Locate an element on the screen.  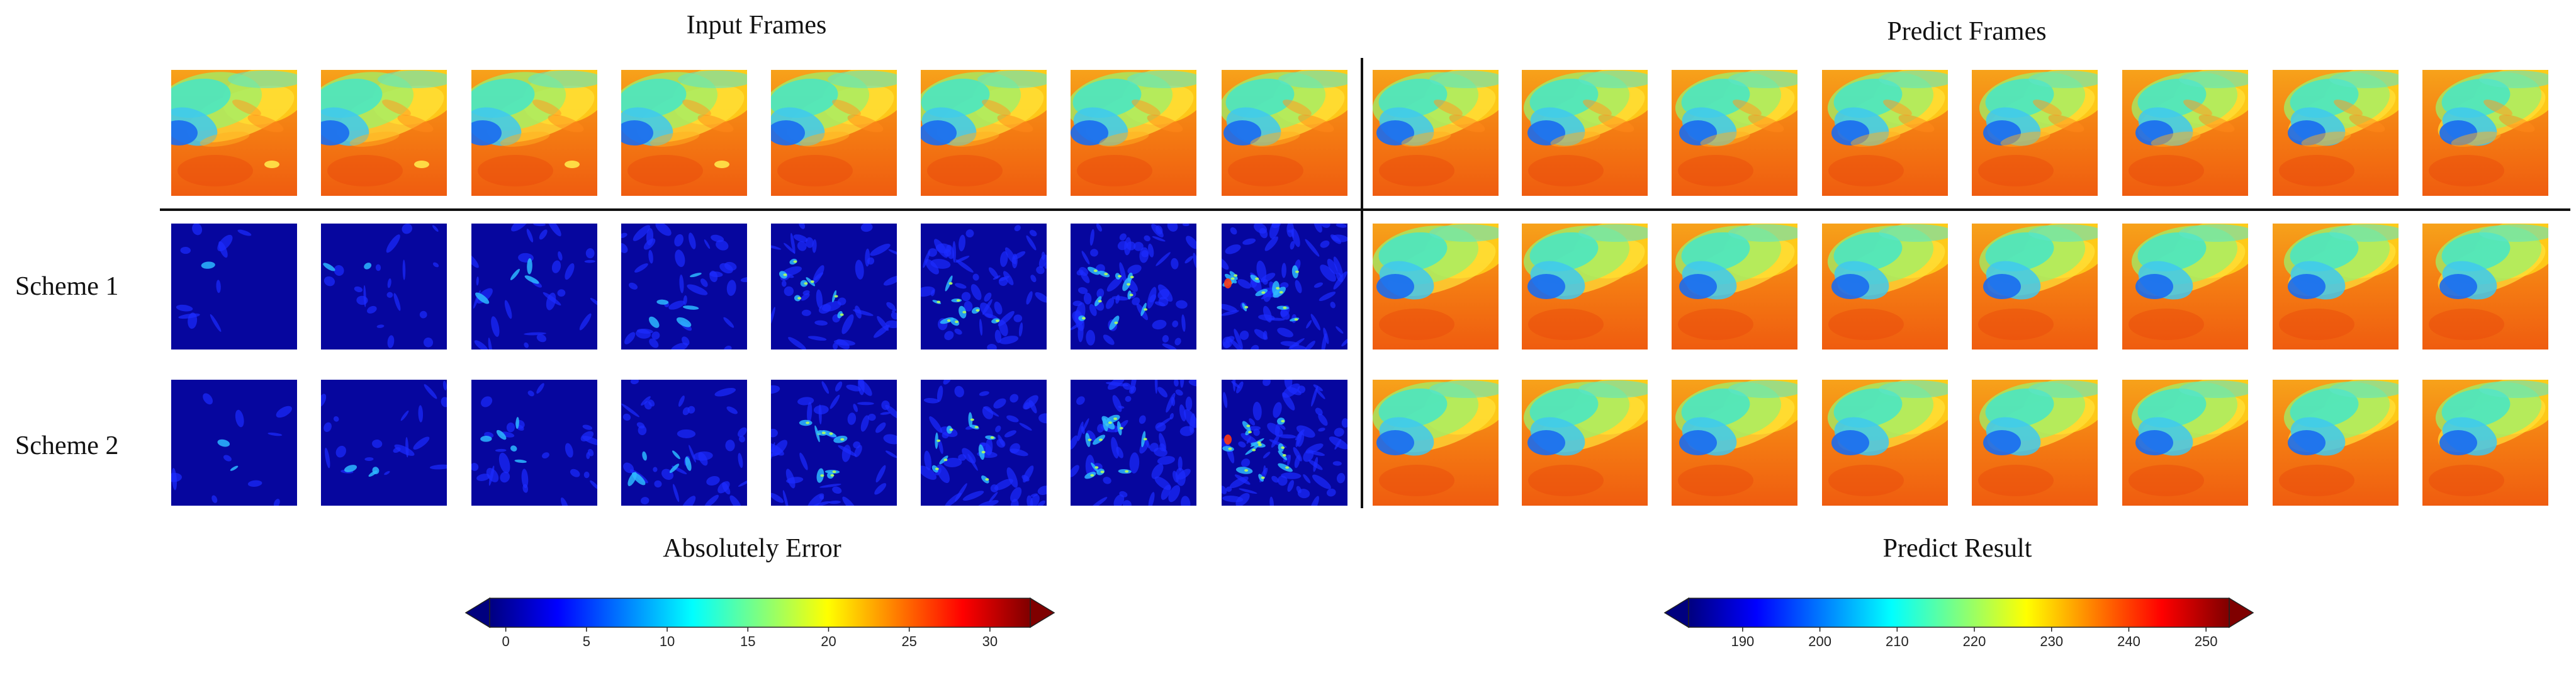
input-frames-title: Input Frames is located at coordinates (756, 25).